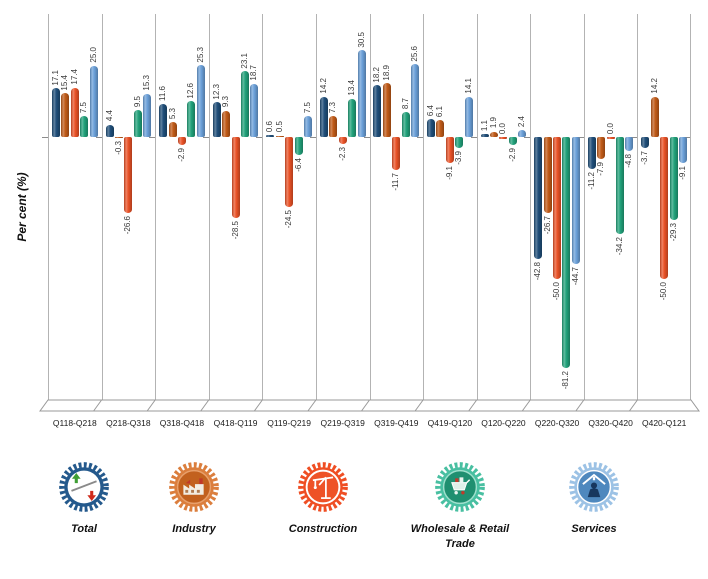 The height and width of the screenshot is (579, 708). I want to click on value-label: -2.9, so click(512, 155).